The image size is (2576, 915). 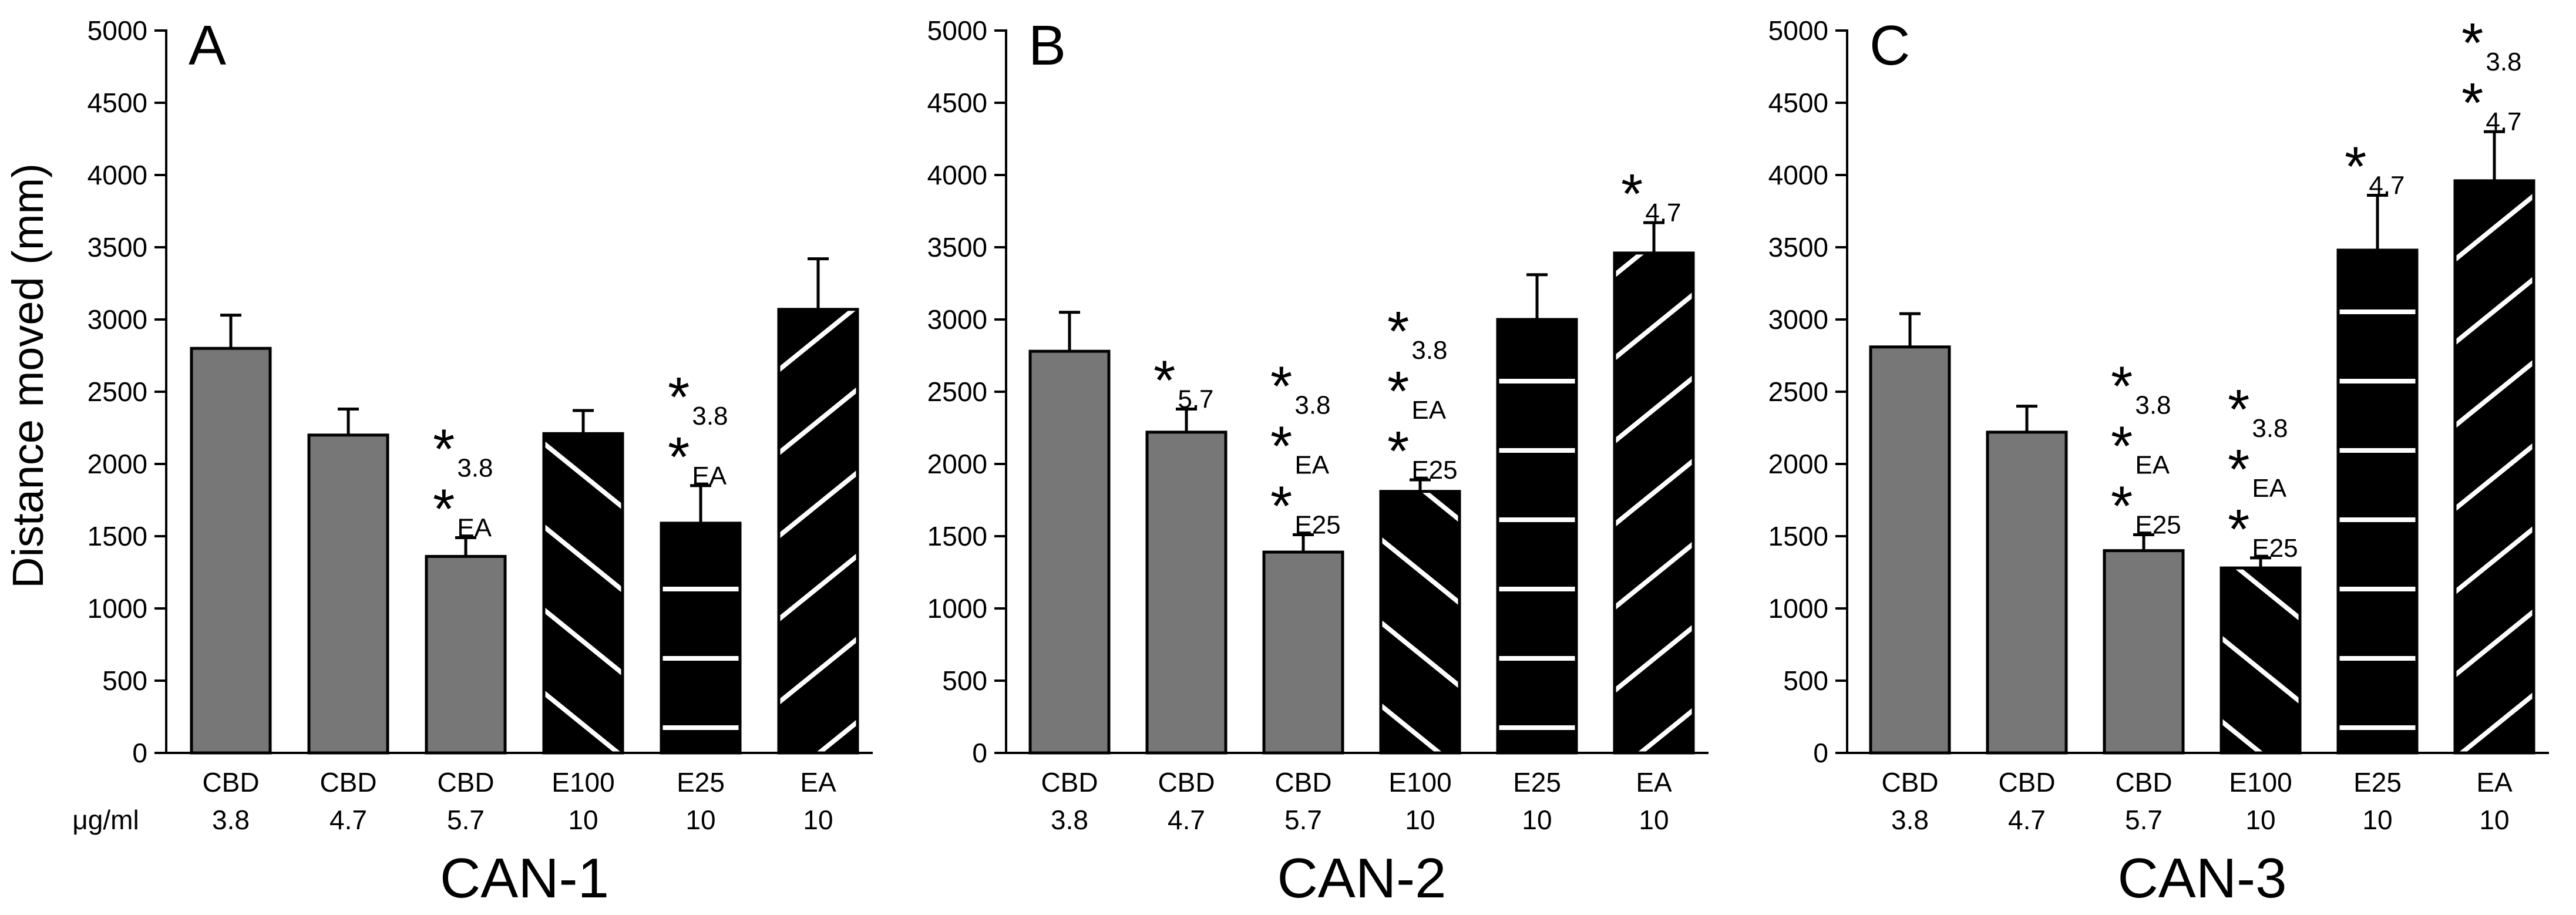 What do you see at coordinates (118, 175) in the screenshot?
I see `y-tick-label: 4000` at bounding box center [118, 175].